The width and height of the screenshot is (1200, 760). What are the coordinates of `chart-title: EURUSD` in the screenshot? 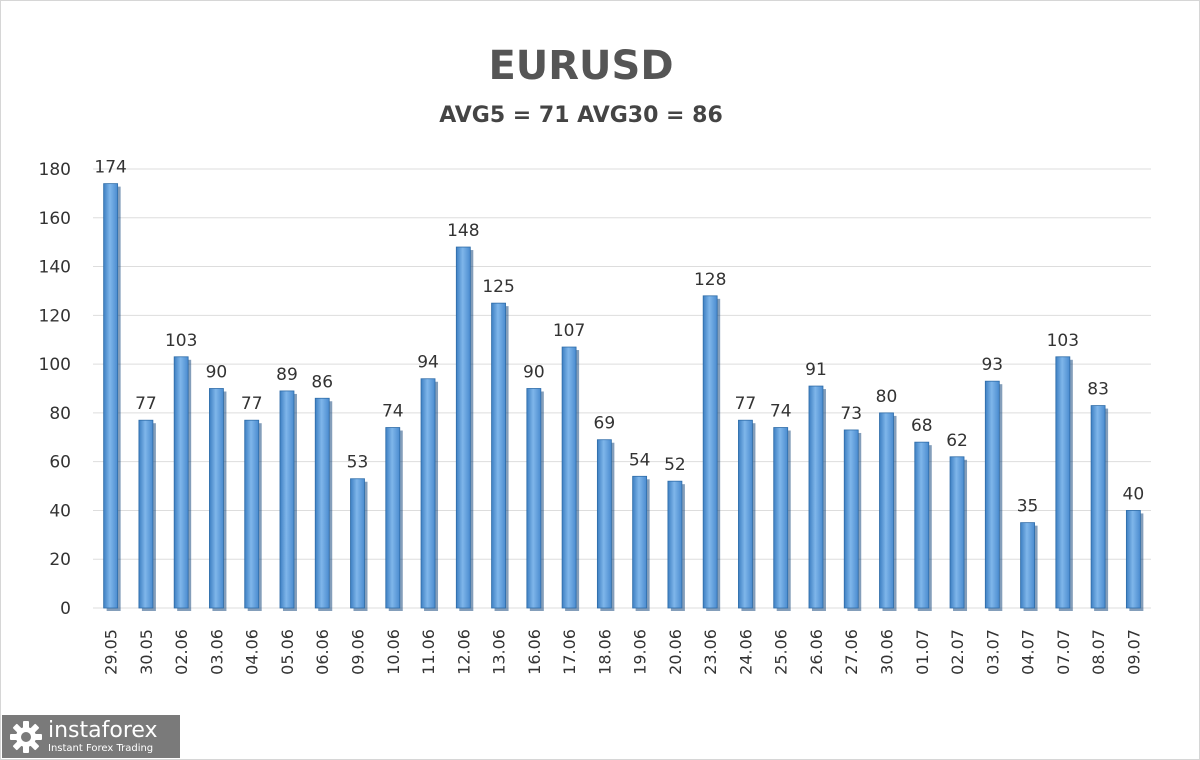 It's located at (580, 66).